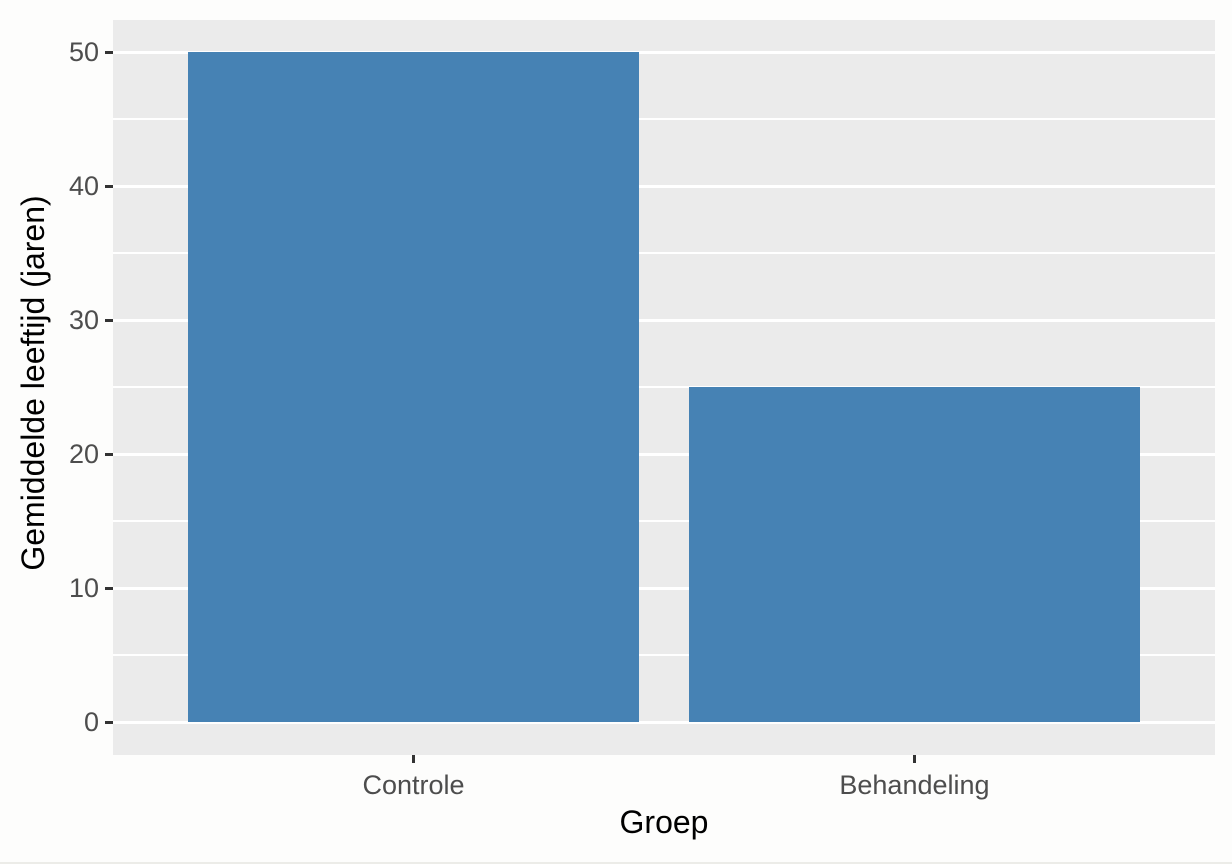 Image resolution: width=1232 pixels, height=864 pixels. What do you see at coordinates (33, 382) in the screenshot?
I see `y-axis-title: Gemiddelde leeftijd (jaren)` at bounding box center [33, 382].